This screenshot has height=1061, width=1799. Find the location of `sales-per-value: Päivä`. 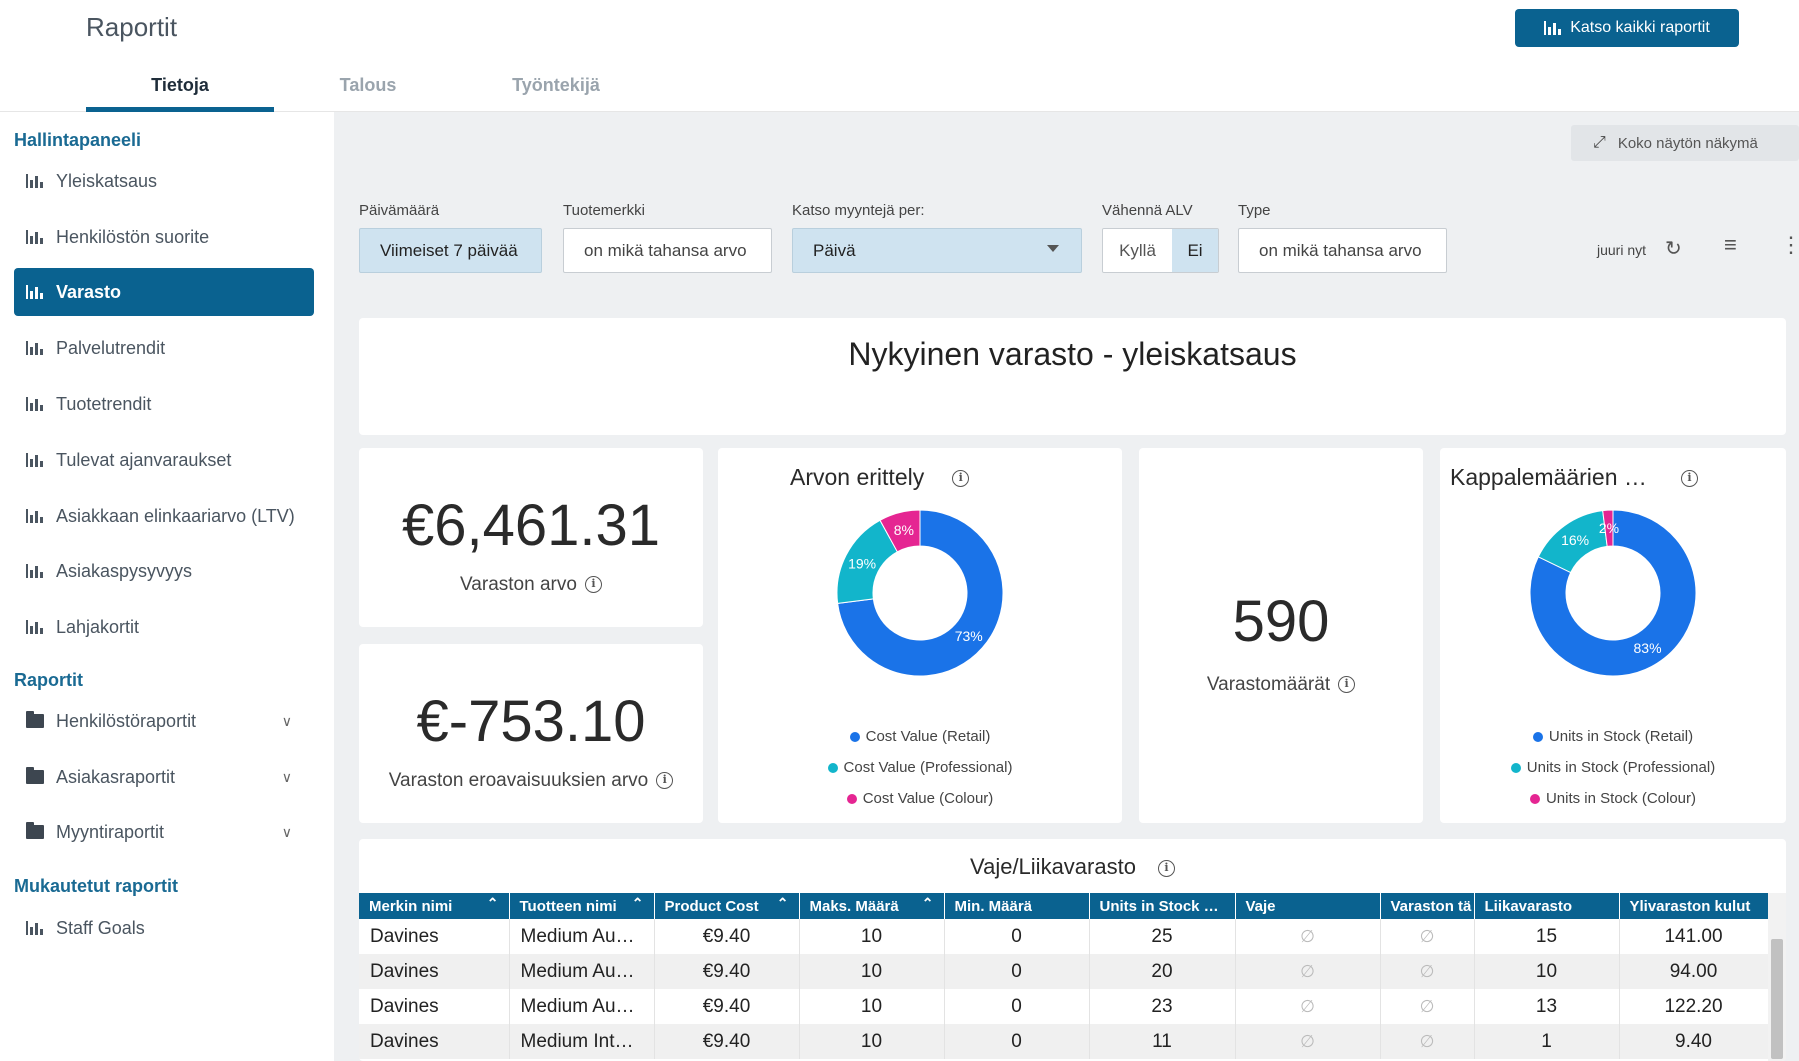

sales-per-value: Päivä is located at coordinates (834, 250).